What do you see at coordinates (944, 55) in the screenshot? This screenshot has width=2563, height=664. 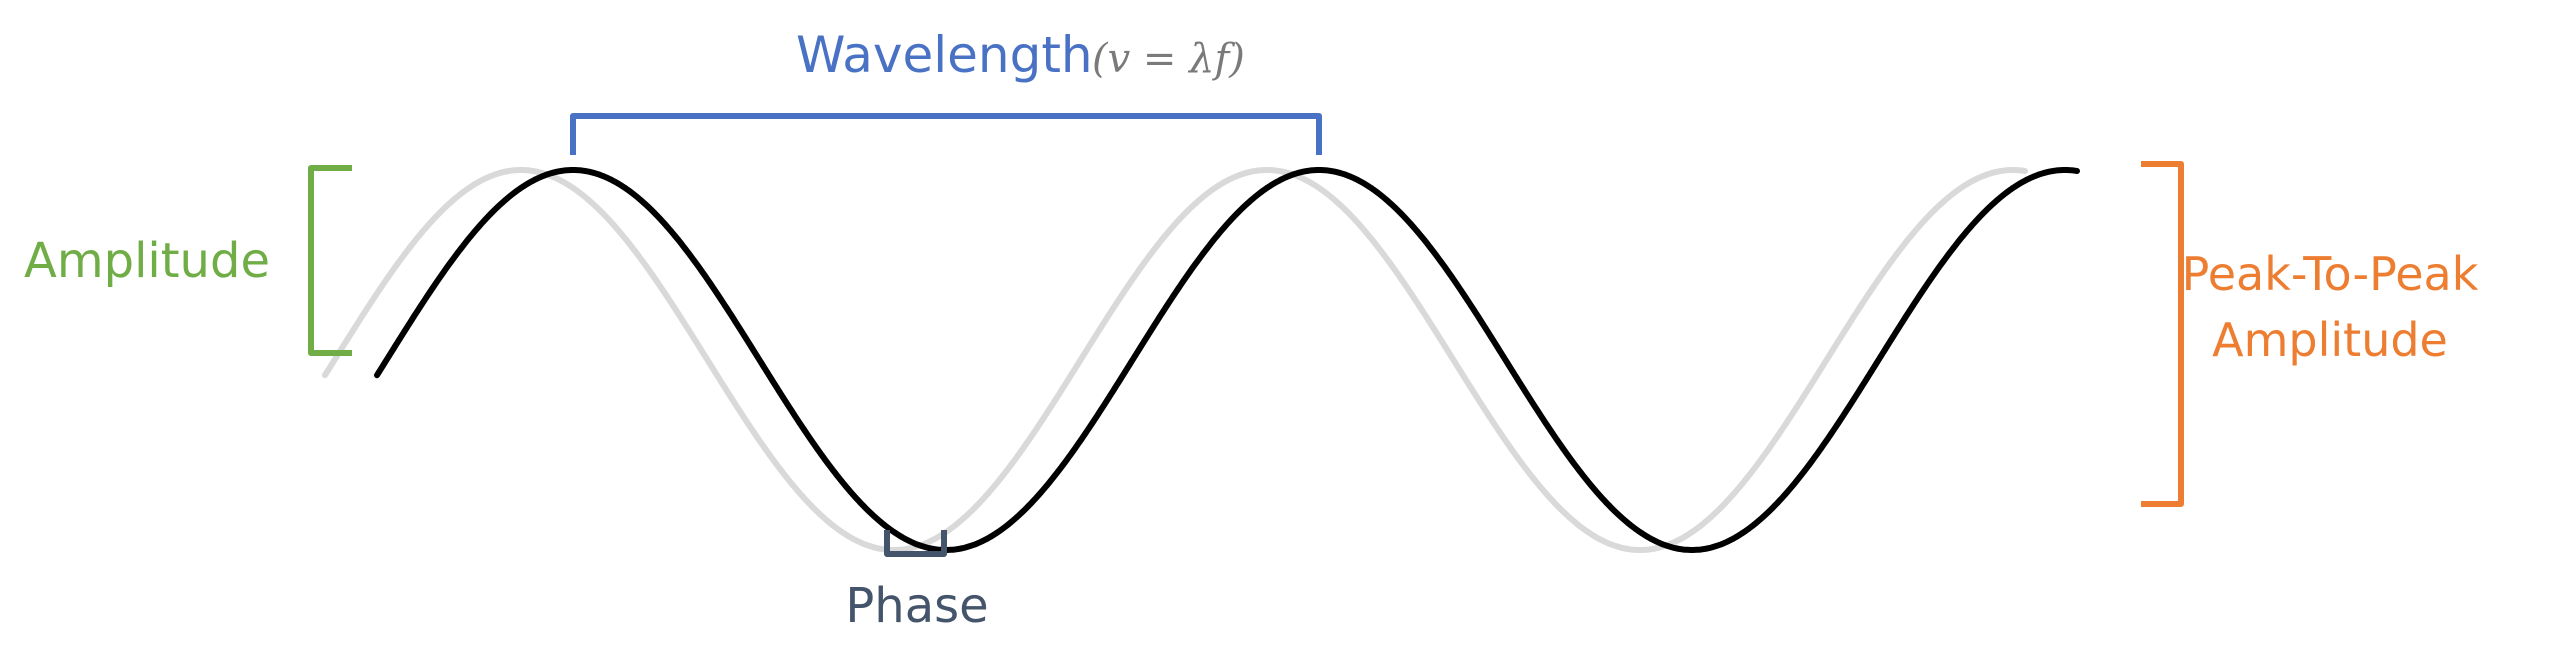 I see `wavelength-label: Wavelength` at bounding box center [944, 55].